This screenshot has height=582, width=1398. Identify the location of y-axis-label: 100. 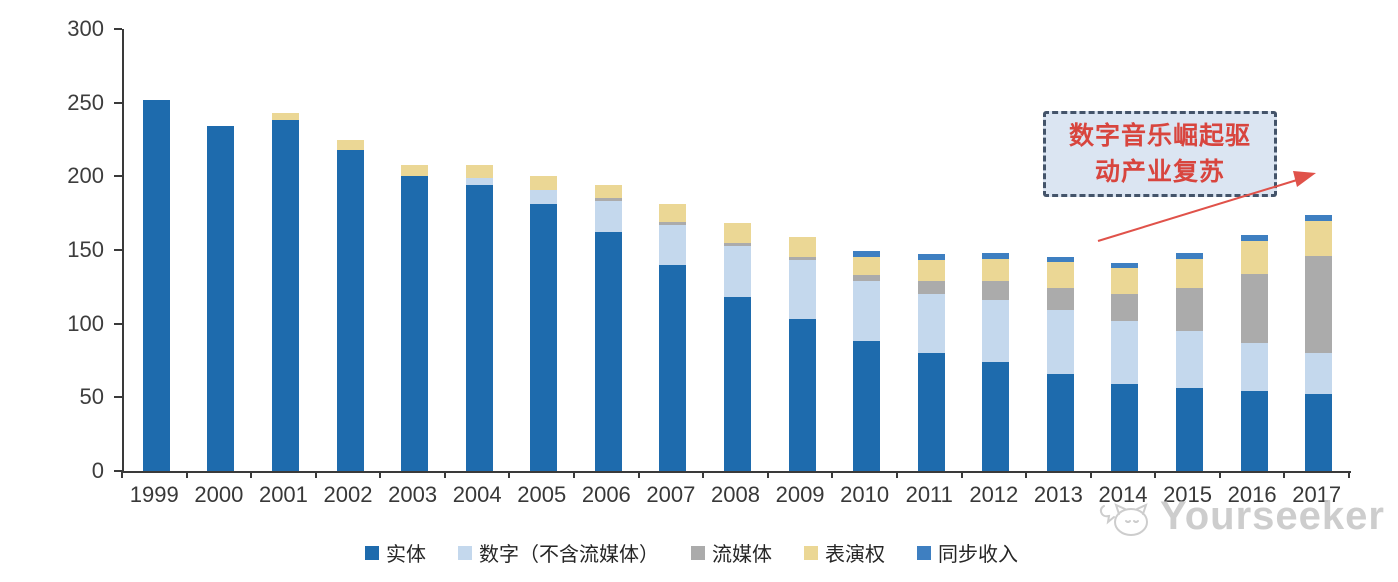
(85, 323).